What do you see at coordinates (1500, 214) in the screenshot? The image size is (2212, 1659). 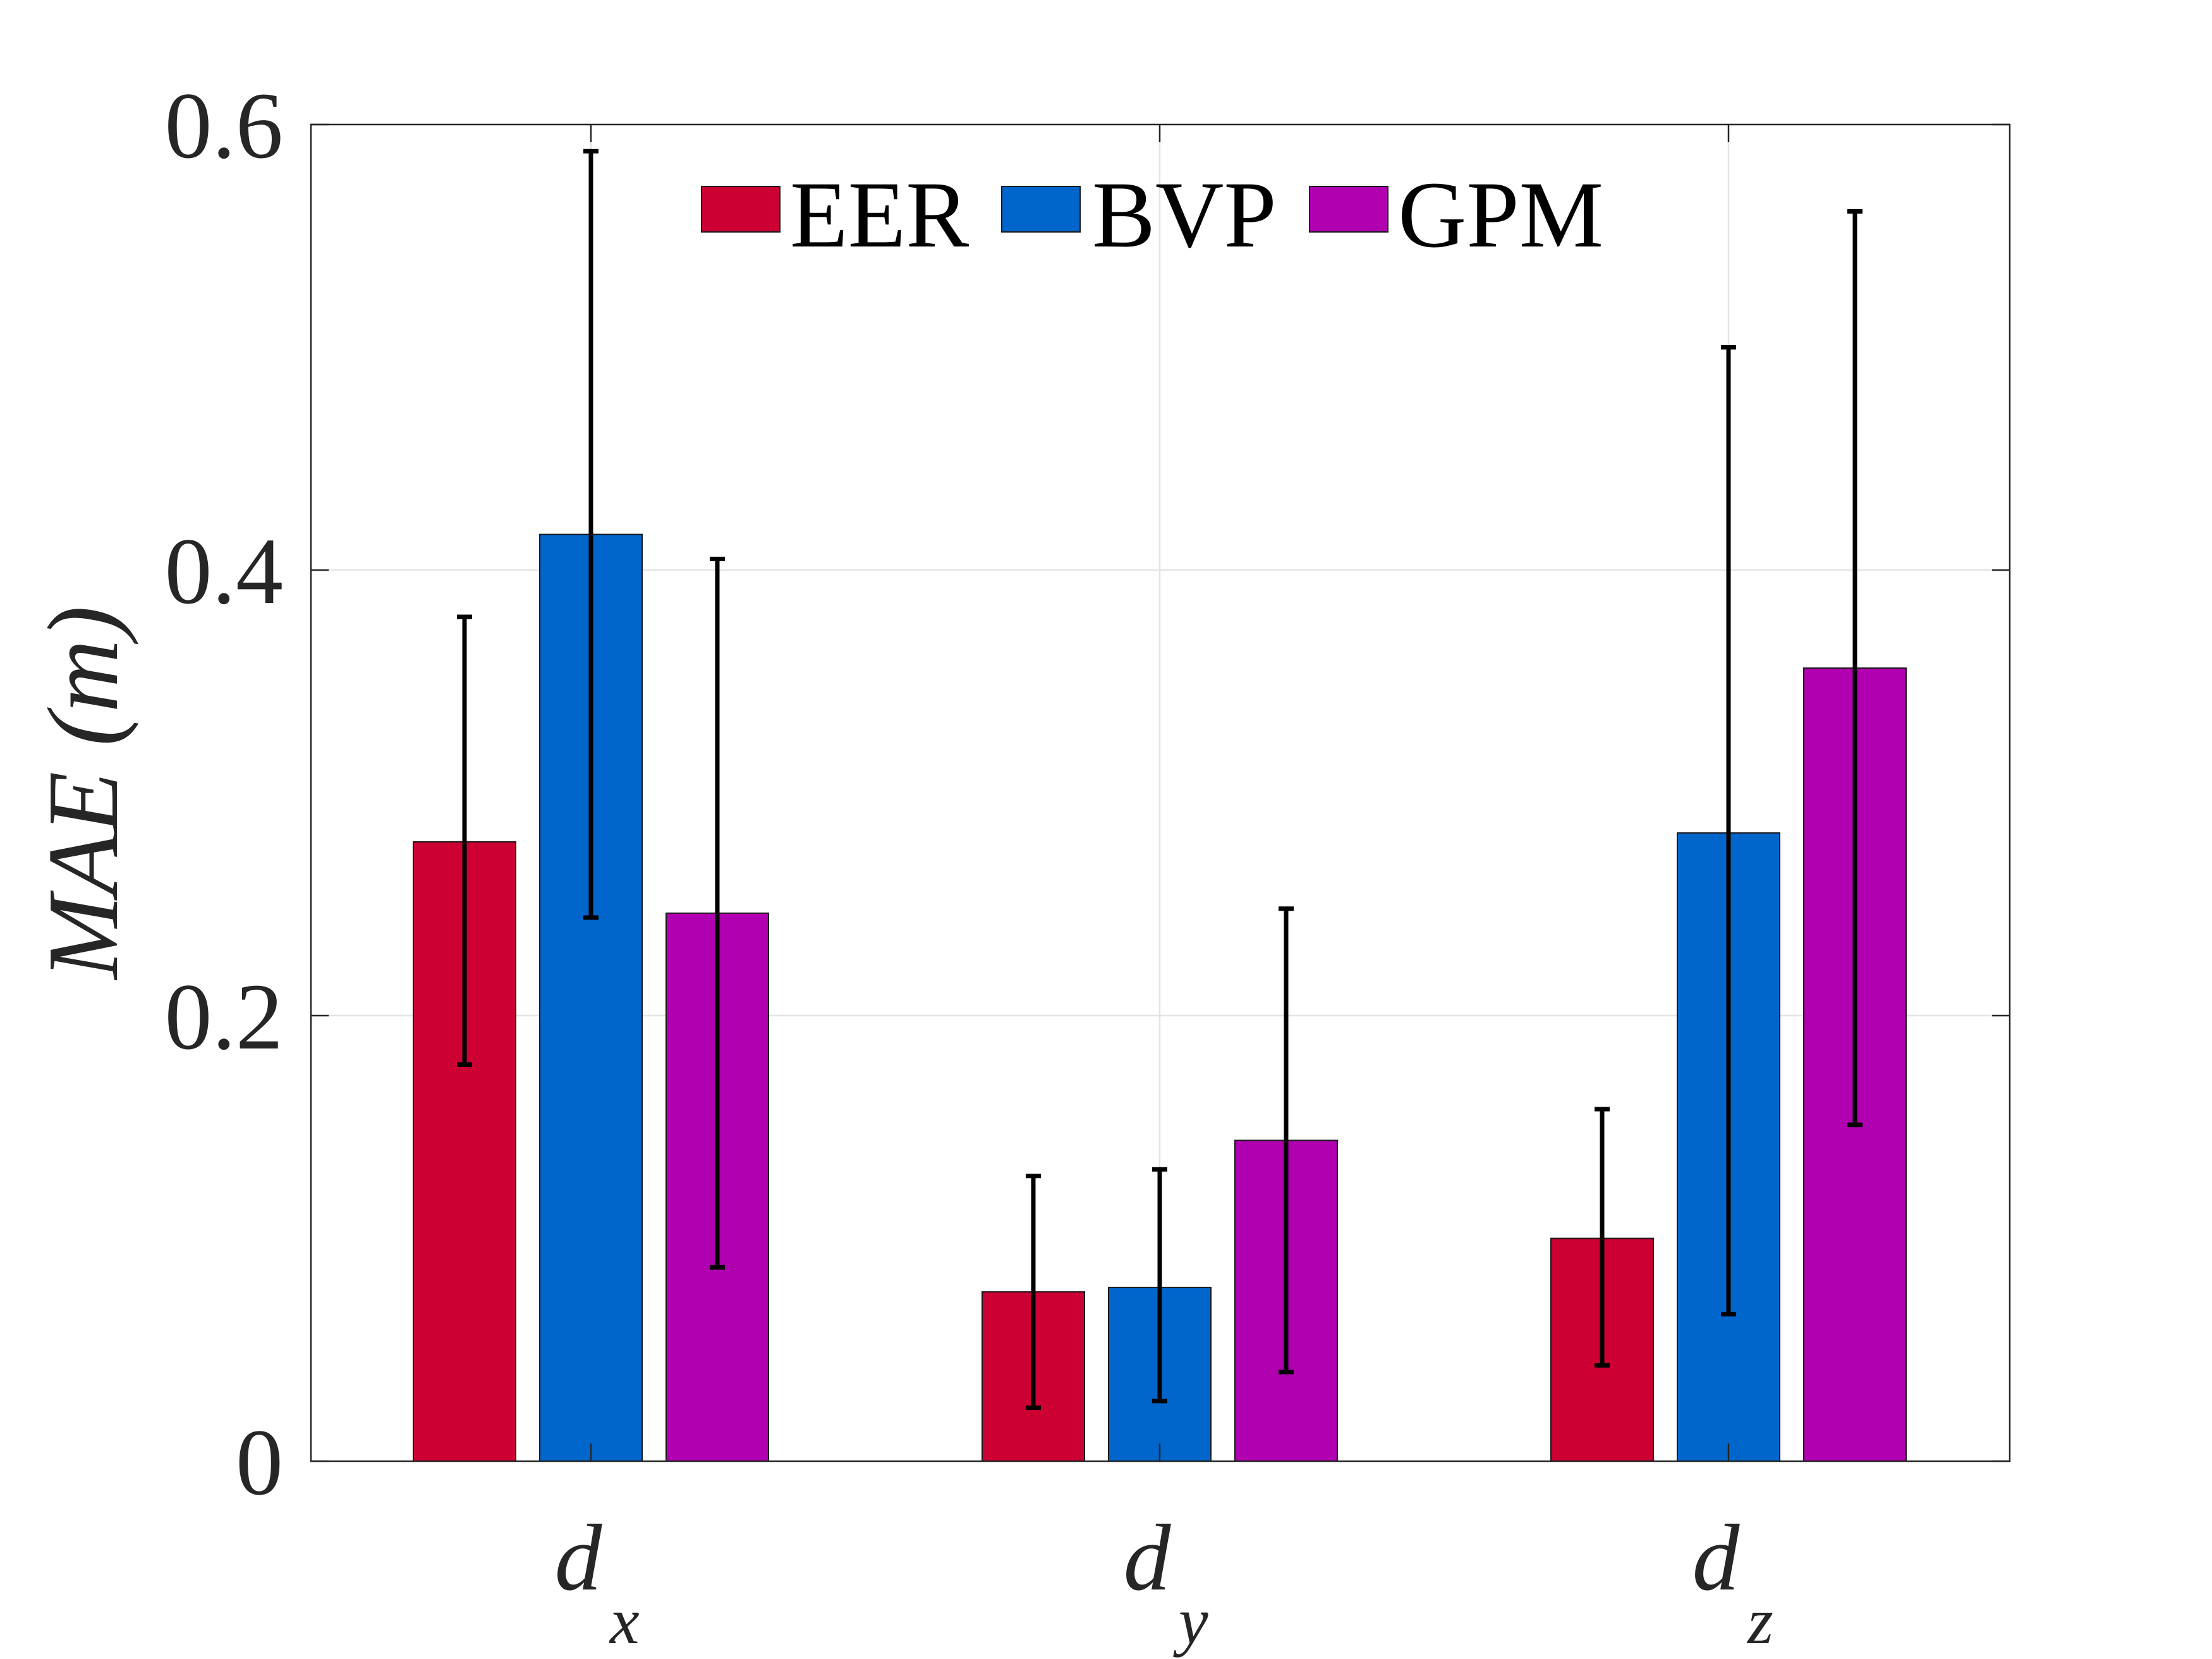 I see `legend-label-gpm: GPM` at bounding box center [1500, 214].